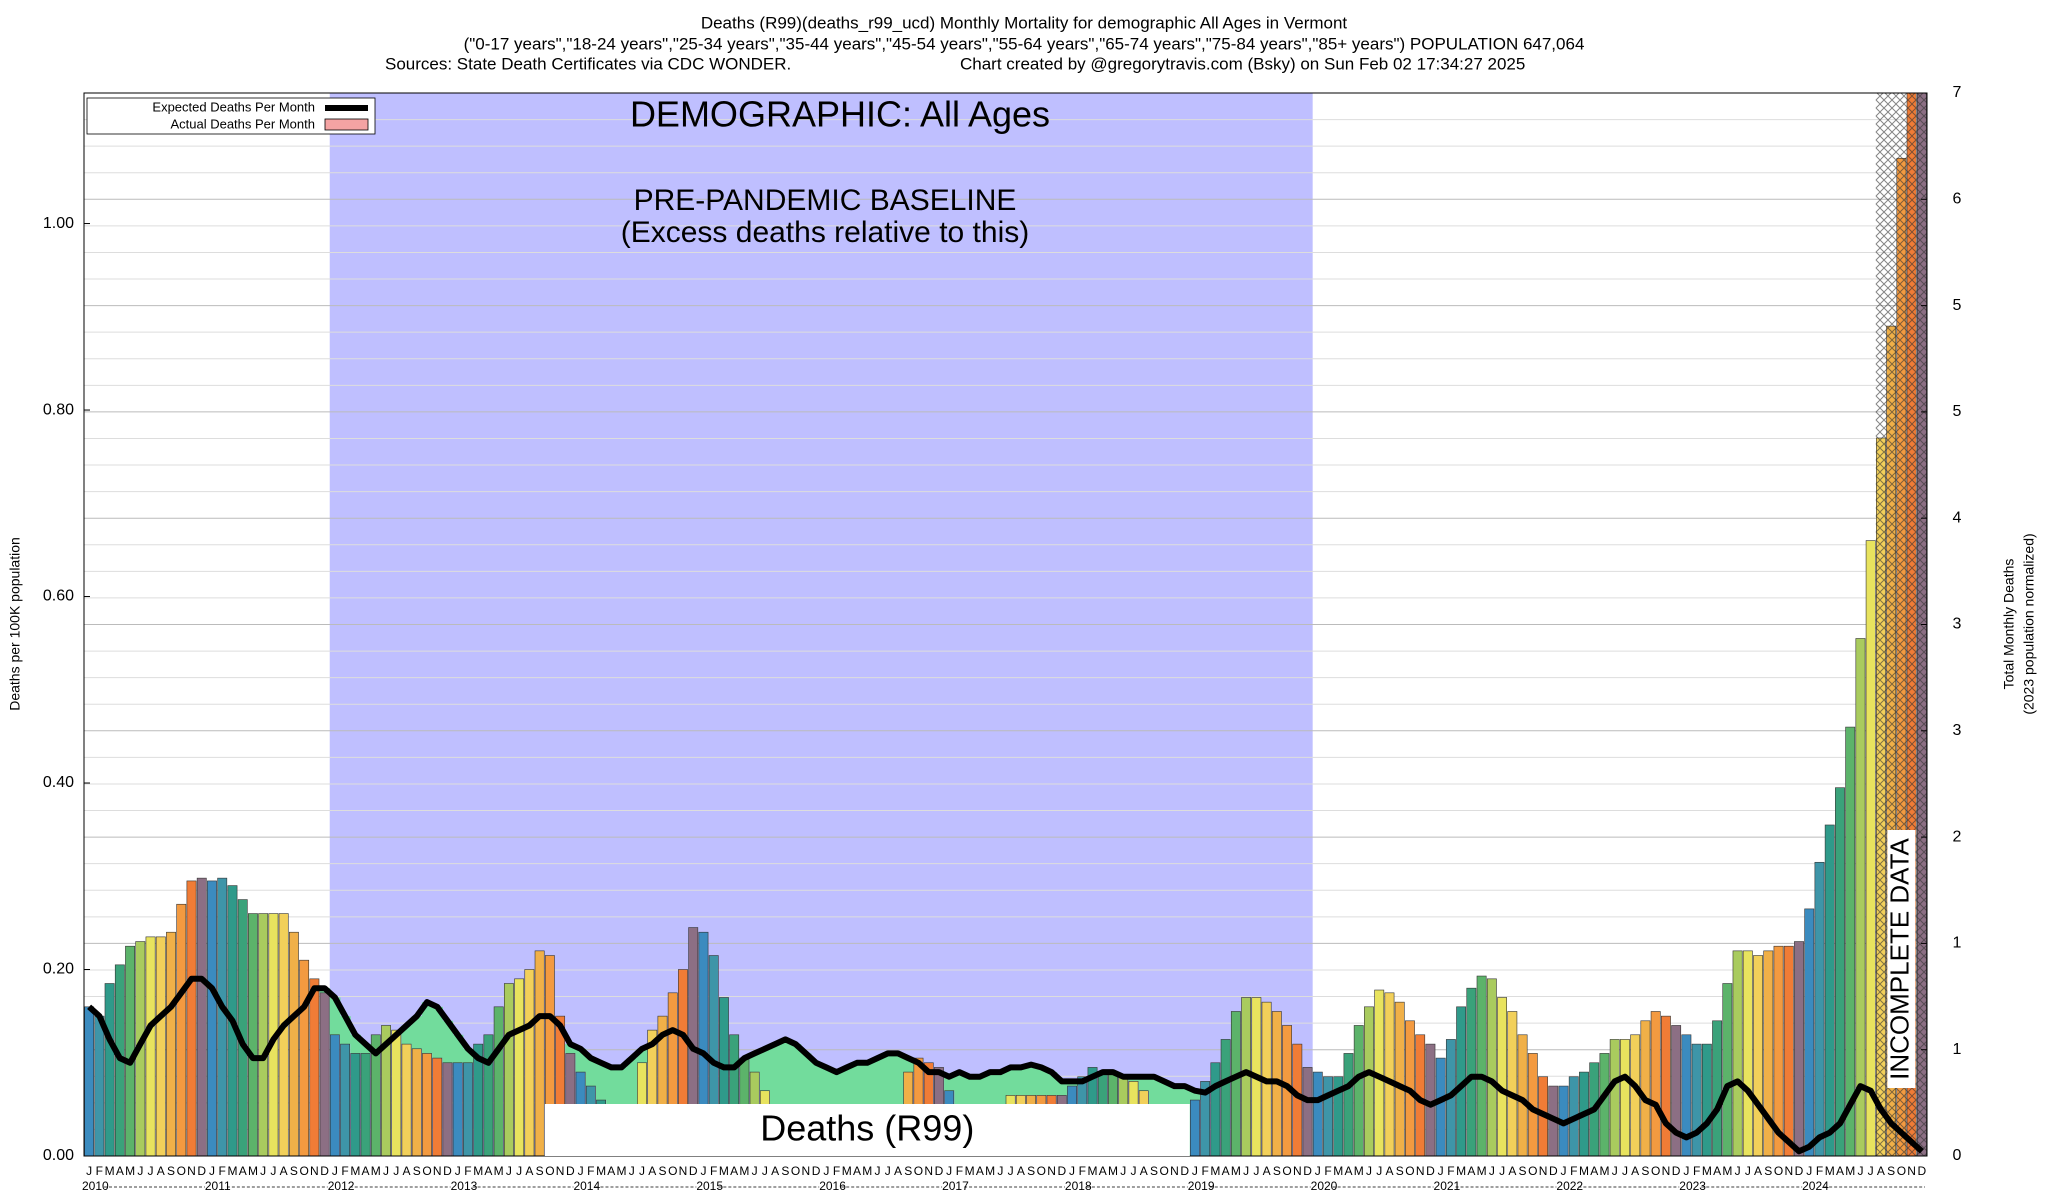  I want to click on year-label: 2021, so click(1447, 1186).